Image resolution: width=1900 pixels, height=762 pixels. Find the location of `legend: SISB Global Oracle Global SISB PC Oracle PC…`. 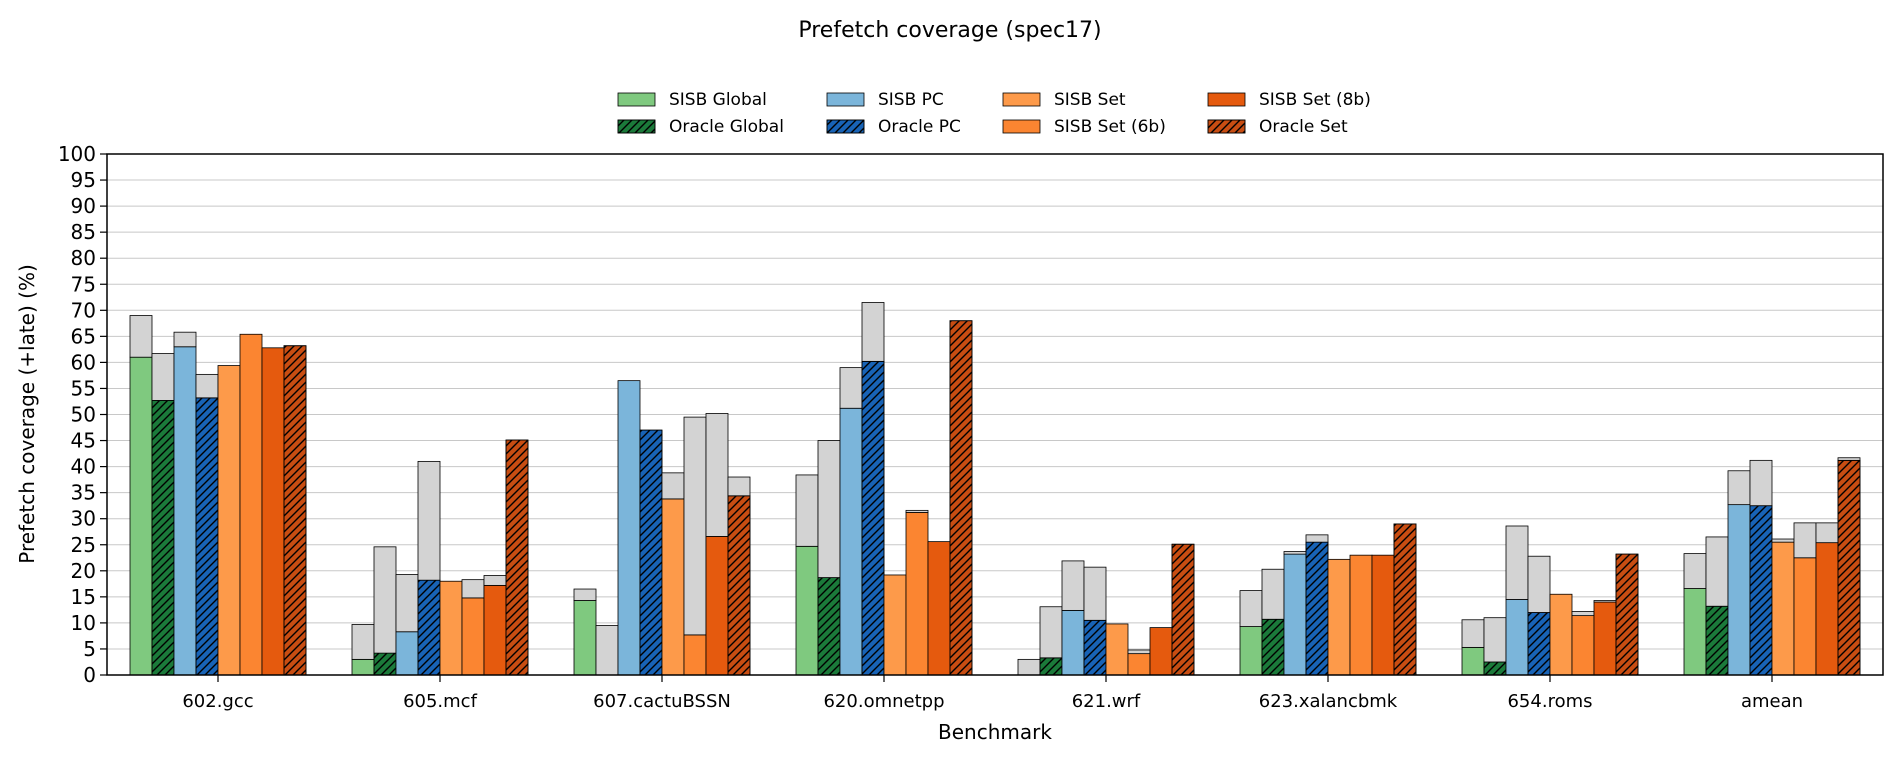

legend: SISB Global Oracle Global SISB PC Oracle PC… is located at coordinates (994, 113).